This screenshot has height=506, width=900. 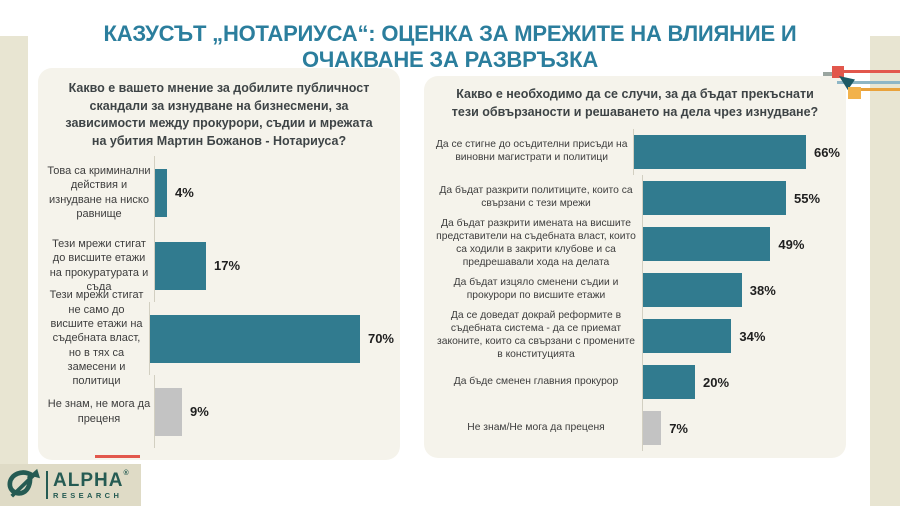 What do you see at coordinates (126, 473) in the screenshot?
I see `registered-mark: ®` at bounding box center [126, 473].